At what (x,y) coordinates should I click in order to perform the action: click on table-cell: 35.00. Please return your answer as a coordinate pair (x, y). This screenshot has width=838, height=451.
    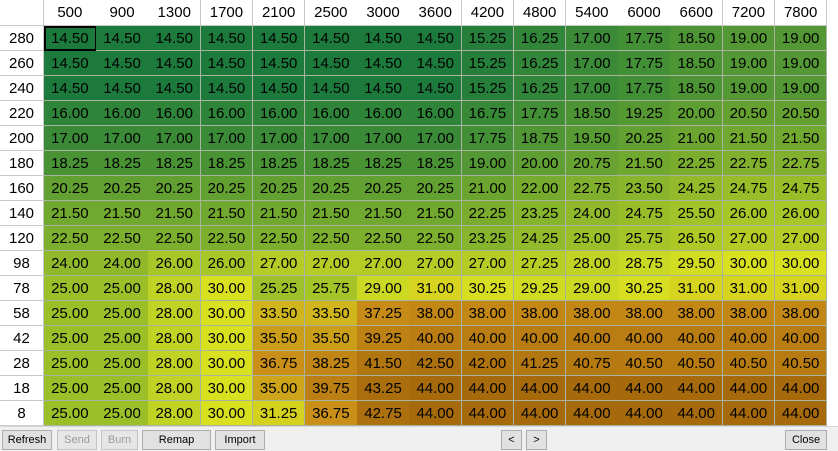
    Looking at the image, I should click on (279, 388).